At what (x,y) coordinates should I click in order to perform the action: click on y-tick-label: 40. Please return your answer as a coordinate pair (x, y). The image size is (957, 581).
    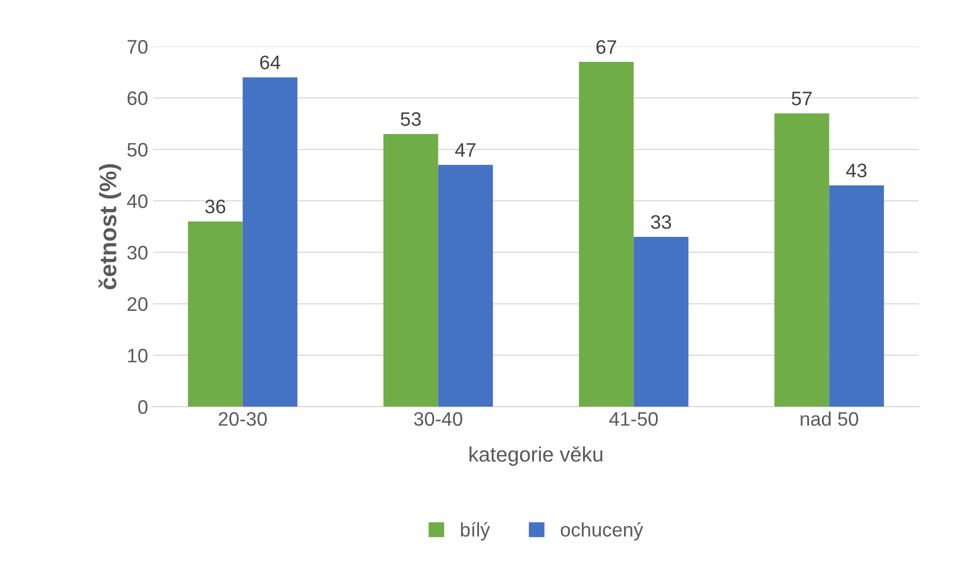
    Looking at the image, I should click on (137, 201).